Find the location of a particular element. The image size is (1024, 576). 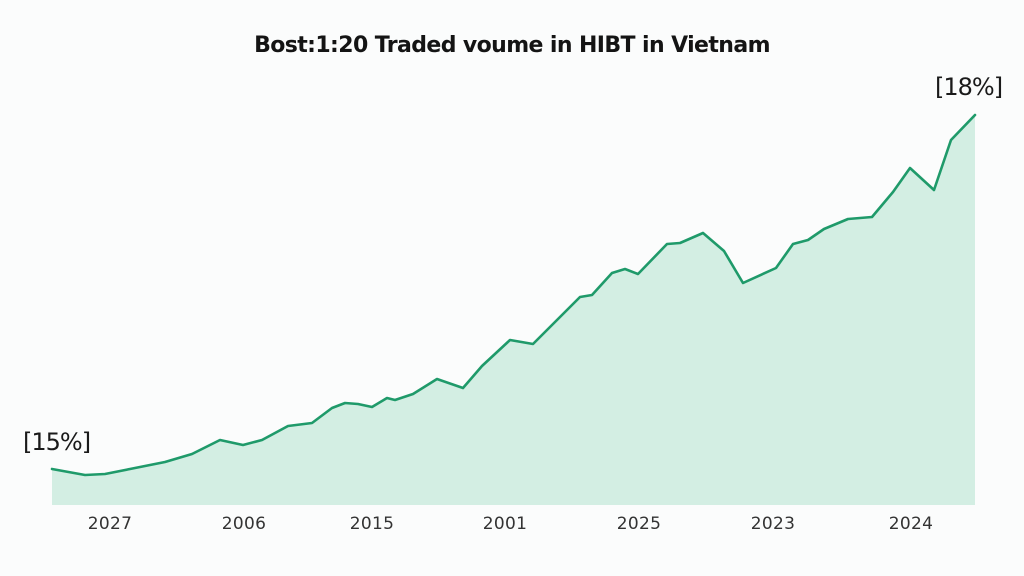

x-tick-label: 2006 is located at coordinates (244, 524).